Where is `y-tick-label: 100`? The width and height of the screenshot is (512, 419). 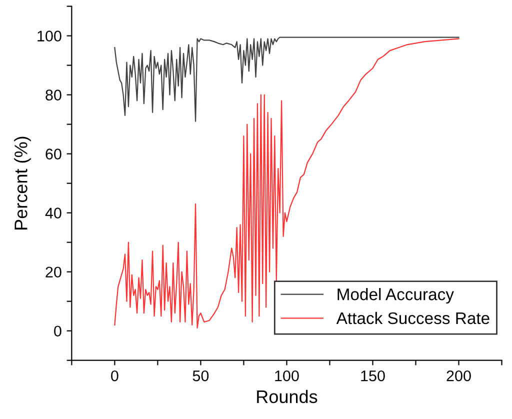
y-tick-label: 100 is located at coordinates (50, 36).